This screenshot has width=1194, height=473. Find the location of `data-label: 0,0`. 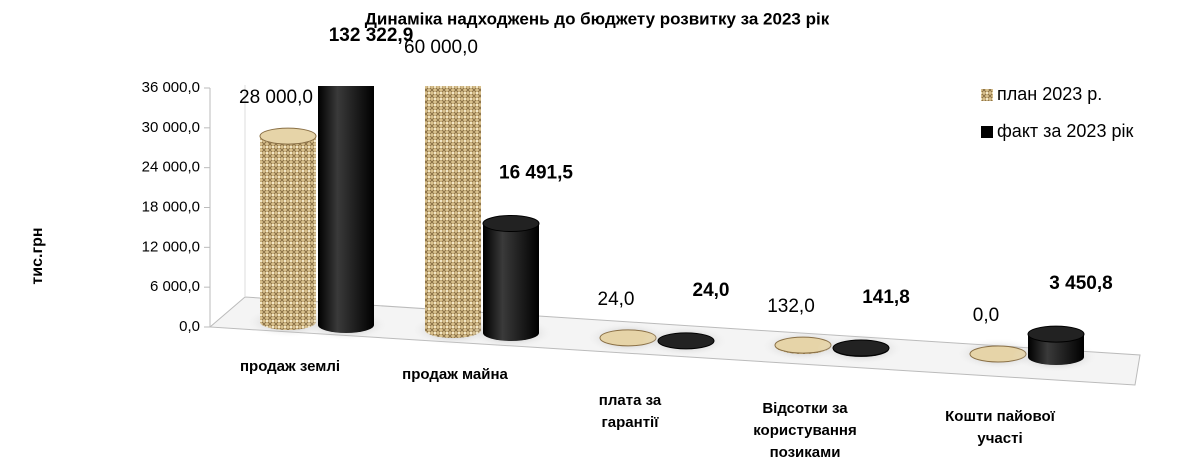

data-label: 0,0 is located at coordinates (986, 315).